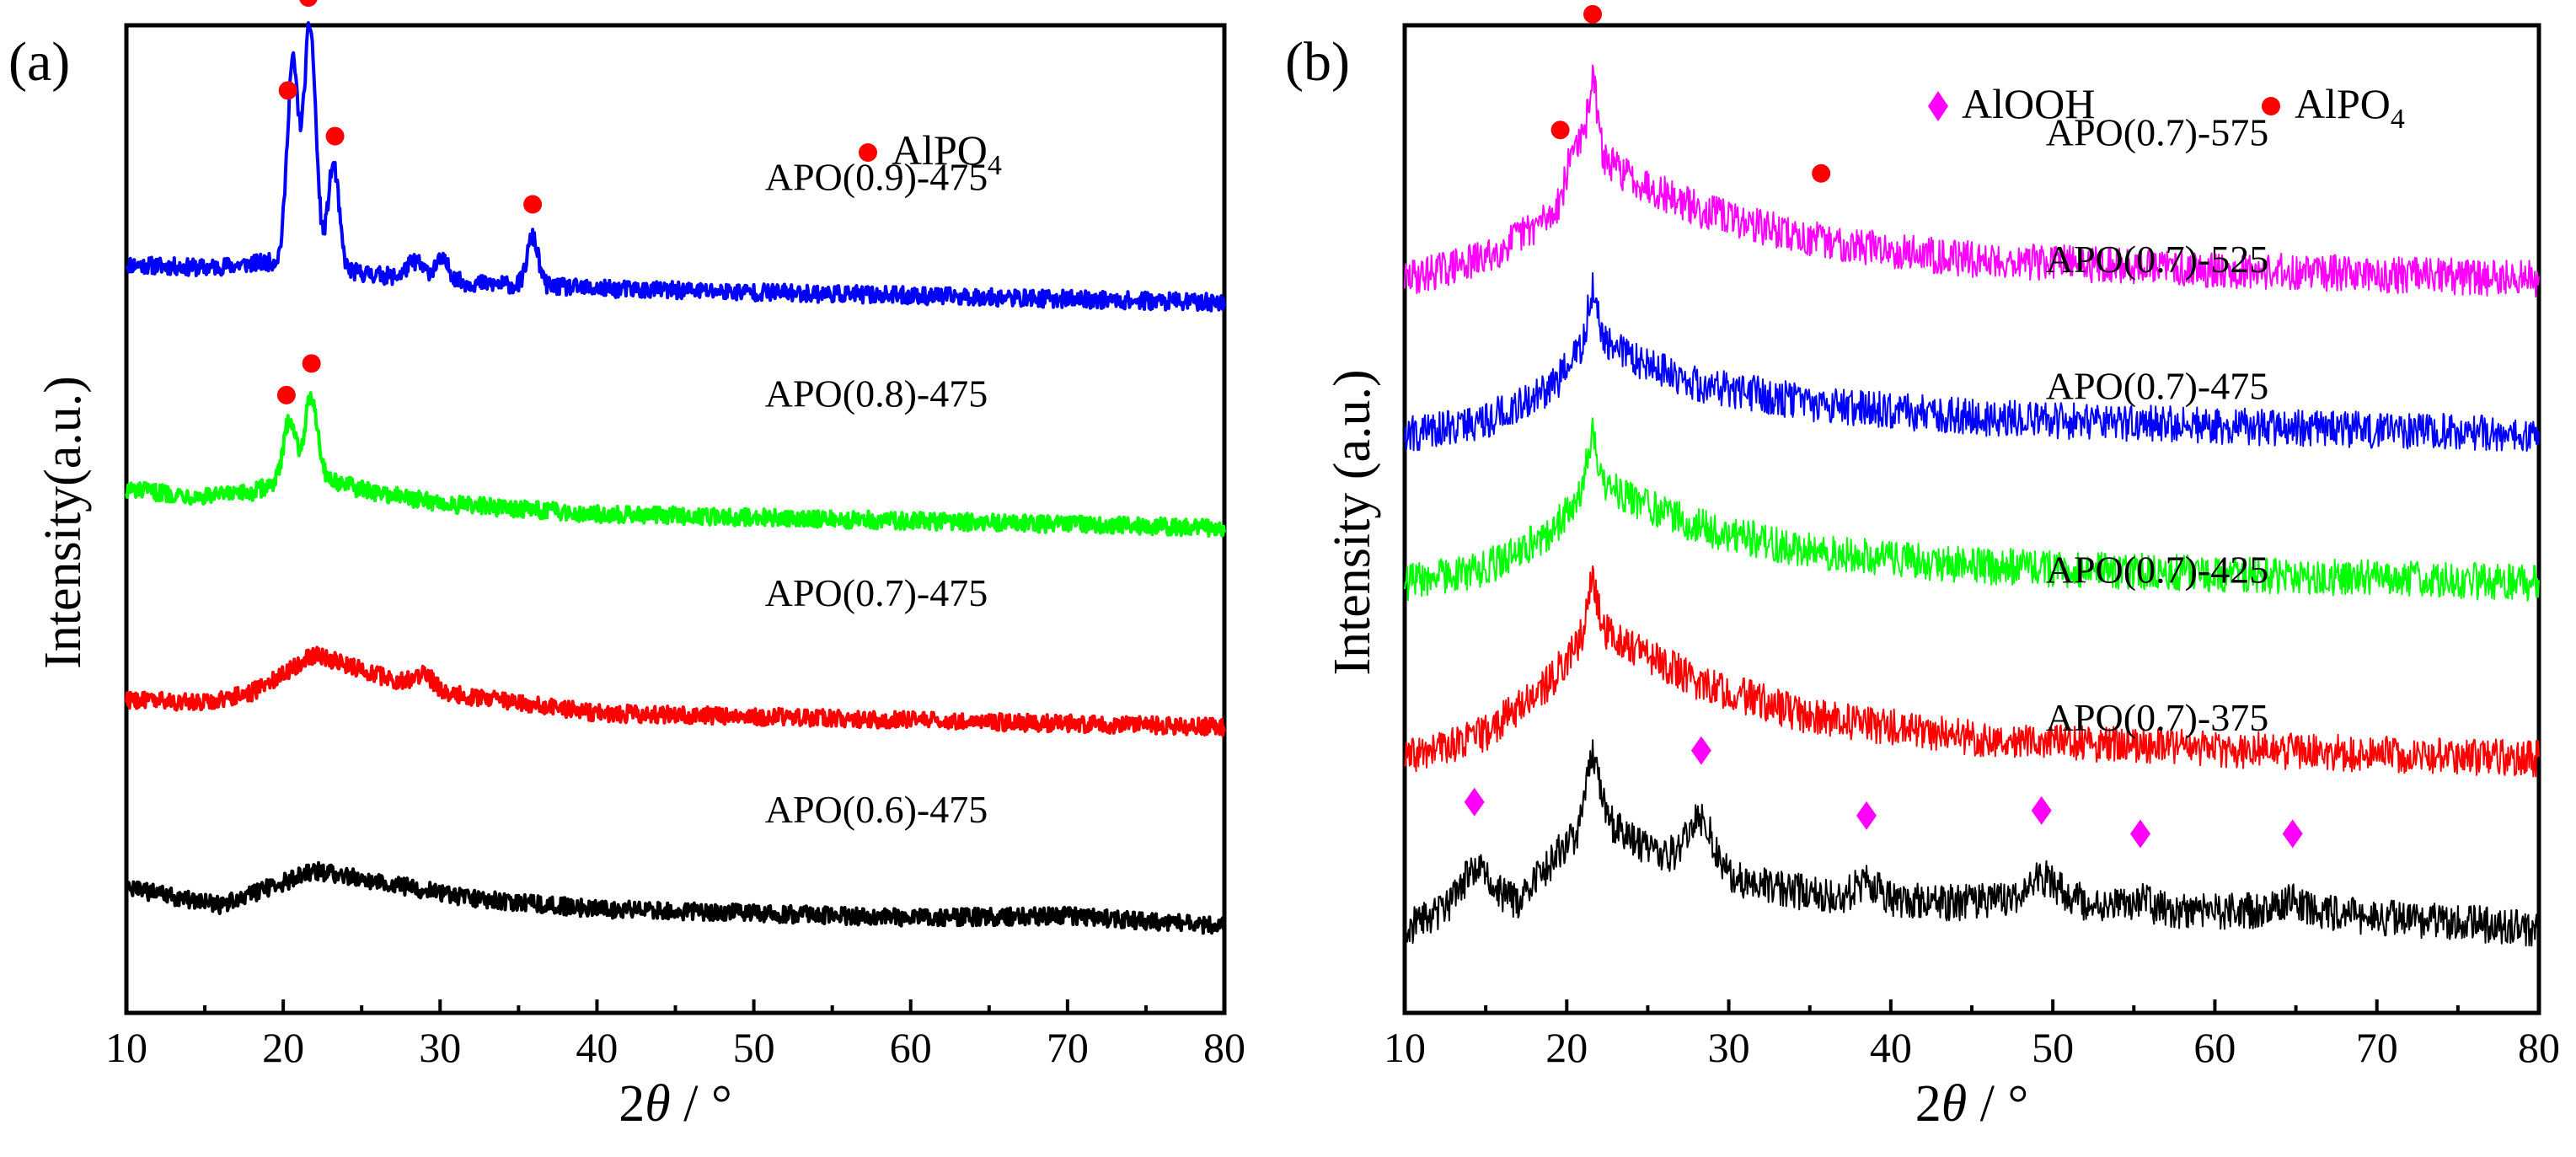  What do you see at coordinates (63, 523) in the screenshot?
I see `y-axis-title: Intensity(a.u.)` at bounding box center [63, 523].